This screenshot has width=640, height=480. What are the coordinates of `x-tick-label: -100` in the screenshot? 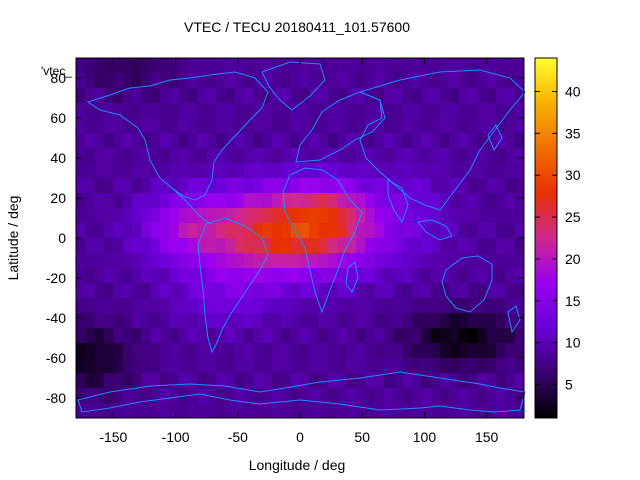 It's located at (176, 437).